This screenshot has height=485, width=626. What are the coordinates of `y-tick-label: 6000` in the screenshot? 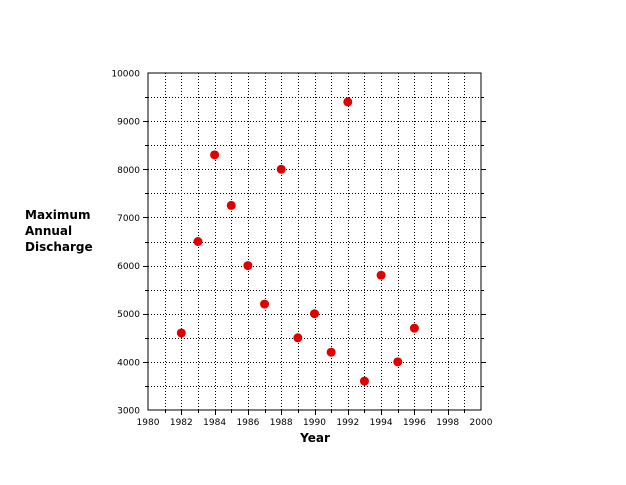 It's located at (128, 267).